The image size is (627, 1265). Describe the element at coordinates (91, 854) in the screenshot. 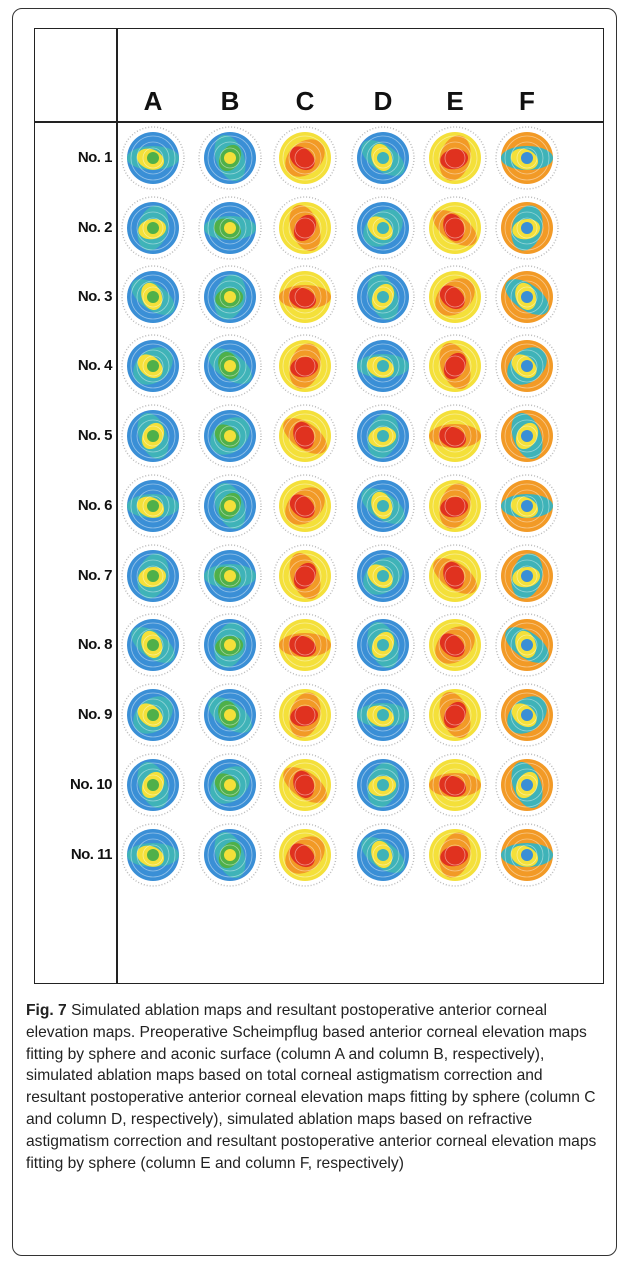

I see `row-label-11: No. 11` at that location.